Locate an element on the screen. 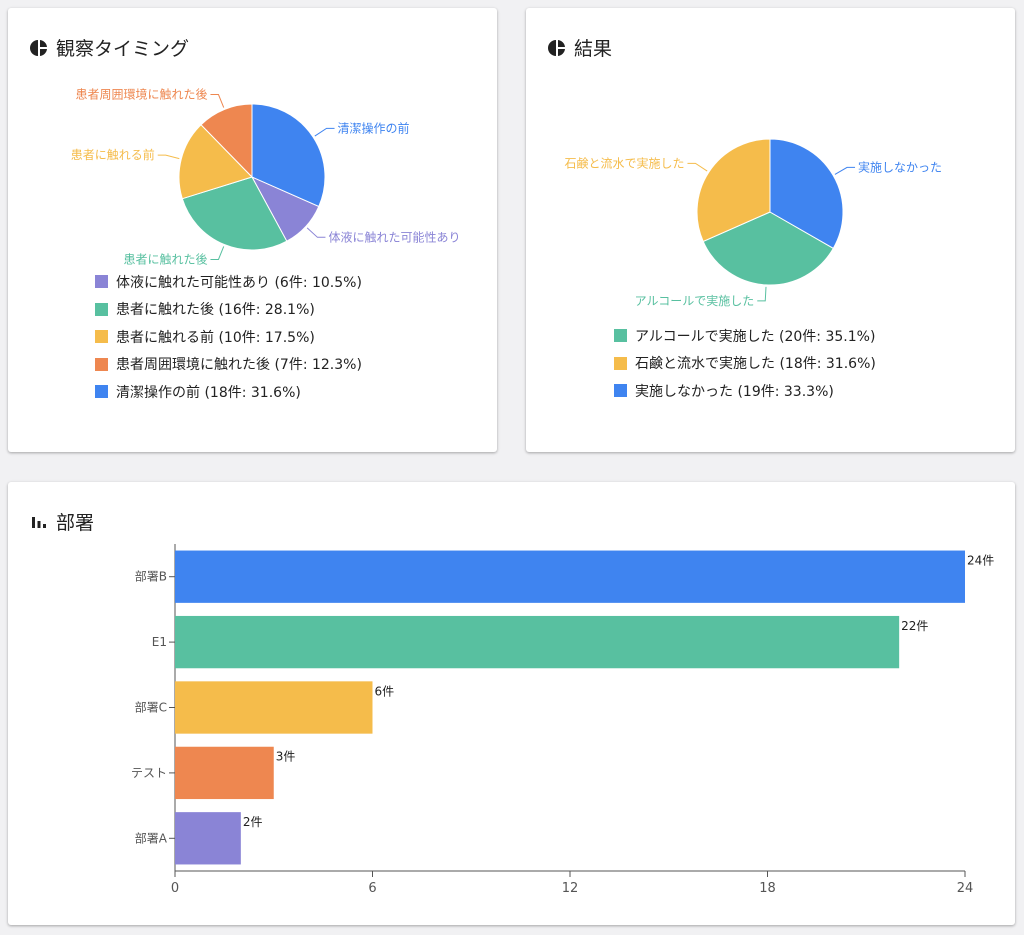  pie-slice-label: アルコールで実施した is located at coordinates (695, 300).